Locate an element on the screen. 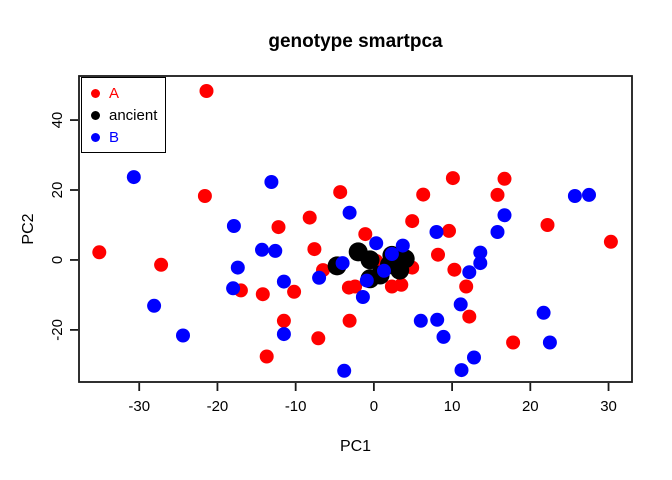 This screenshot has height=480, width=672. x-tick-label: 30 is located at coordinates (608, 406).